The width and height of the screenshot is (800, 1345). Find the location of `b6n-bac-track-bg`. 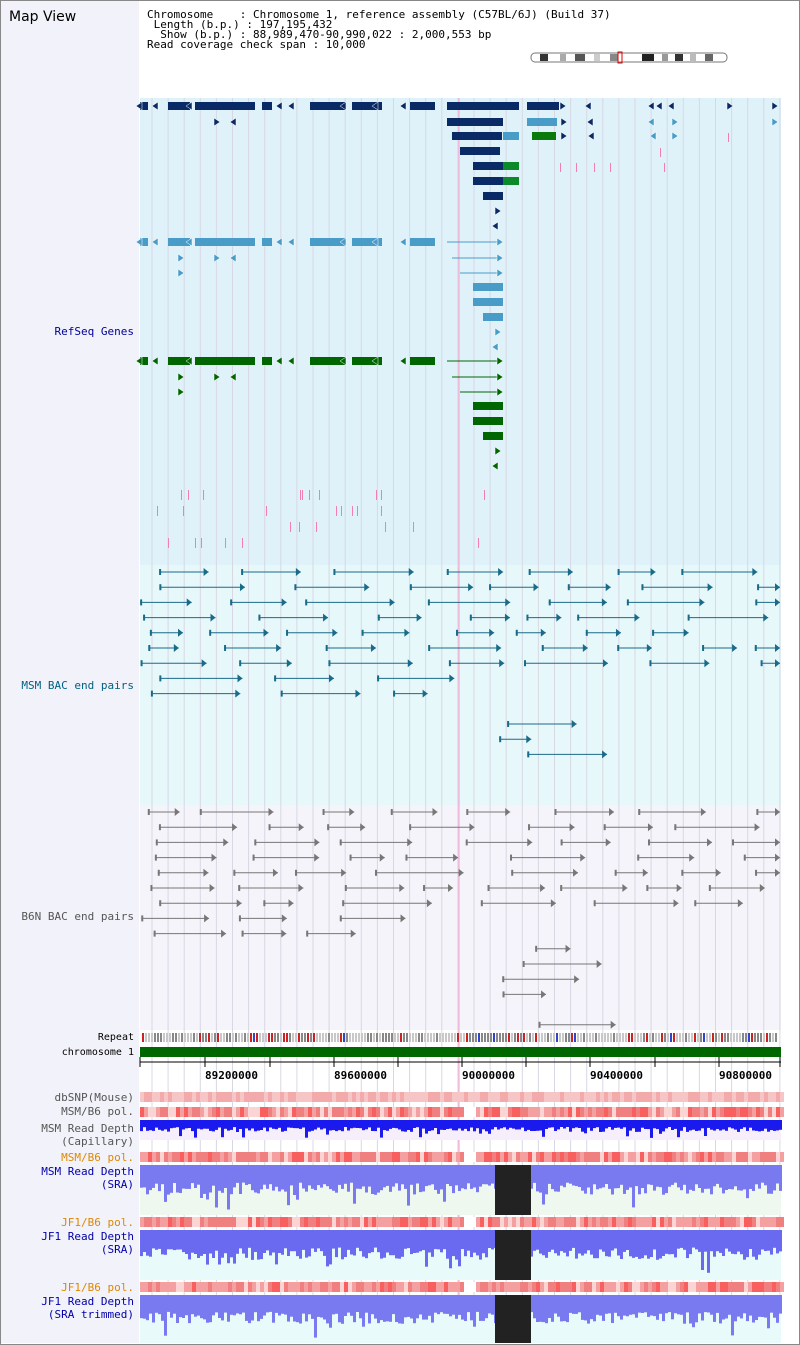

b6n-bac-track-bg is located at coordinates (460, 917).